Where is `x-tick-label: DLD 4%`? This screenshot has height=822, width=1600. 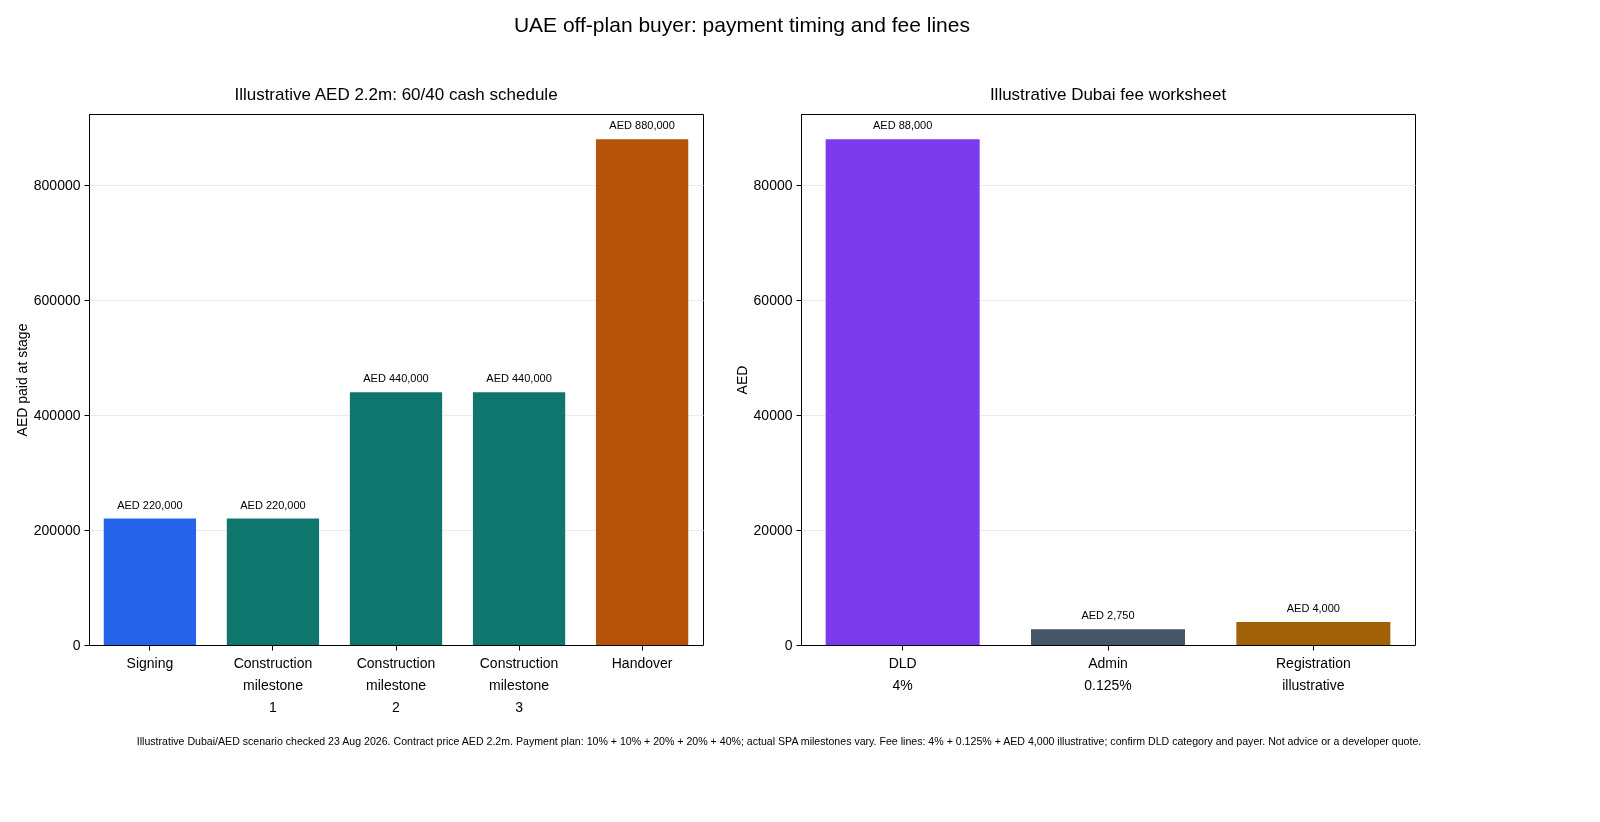
x-tick-label: DLD 4% is located at coordinates (902, 673).